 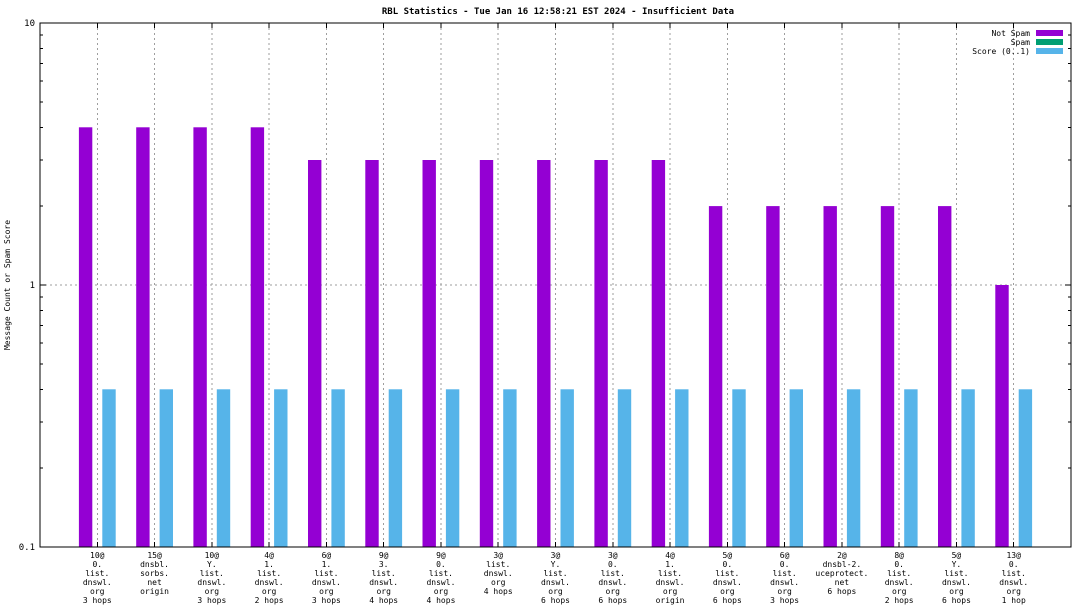 I want to click on bar-score-0-1--6, so click(x=452, y=468).